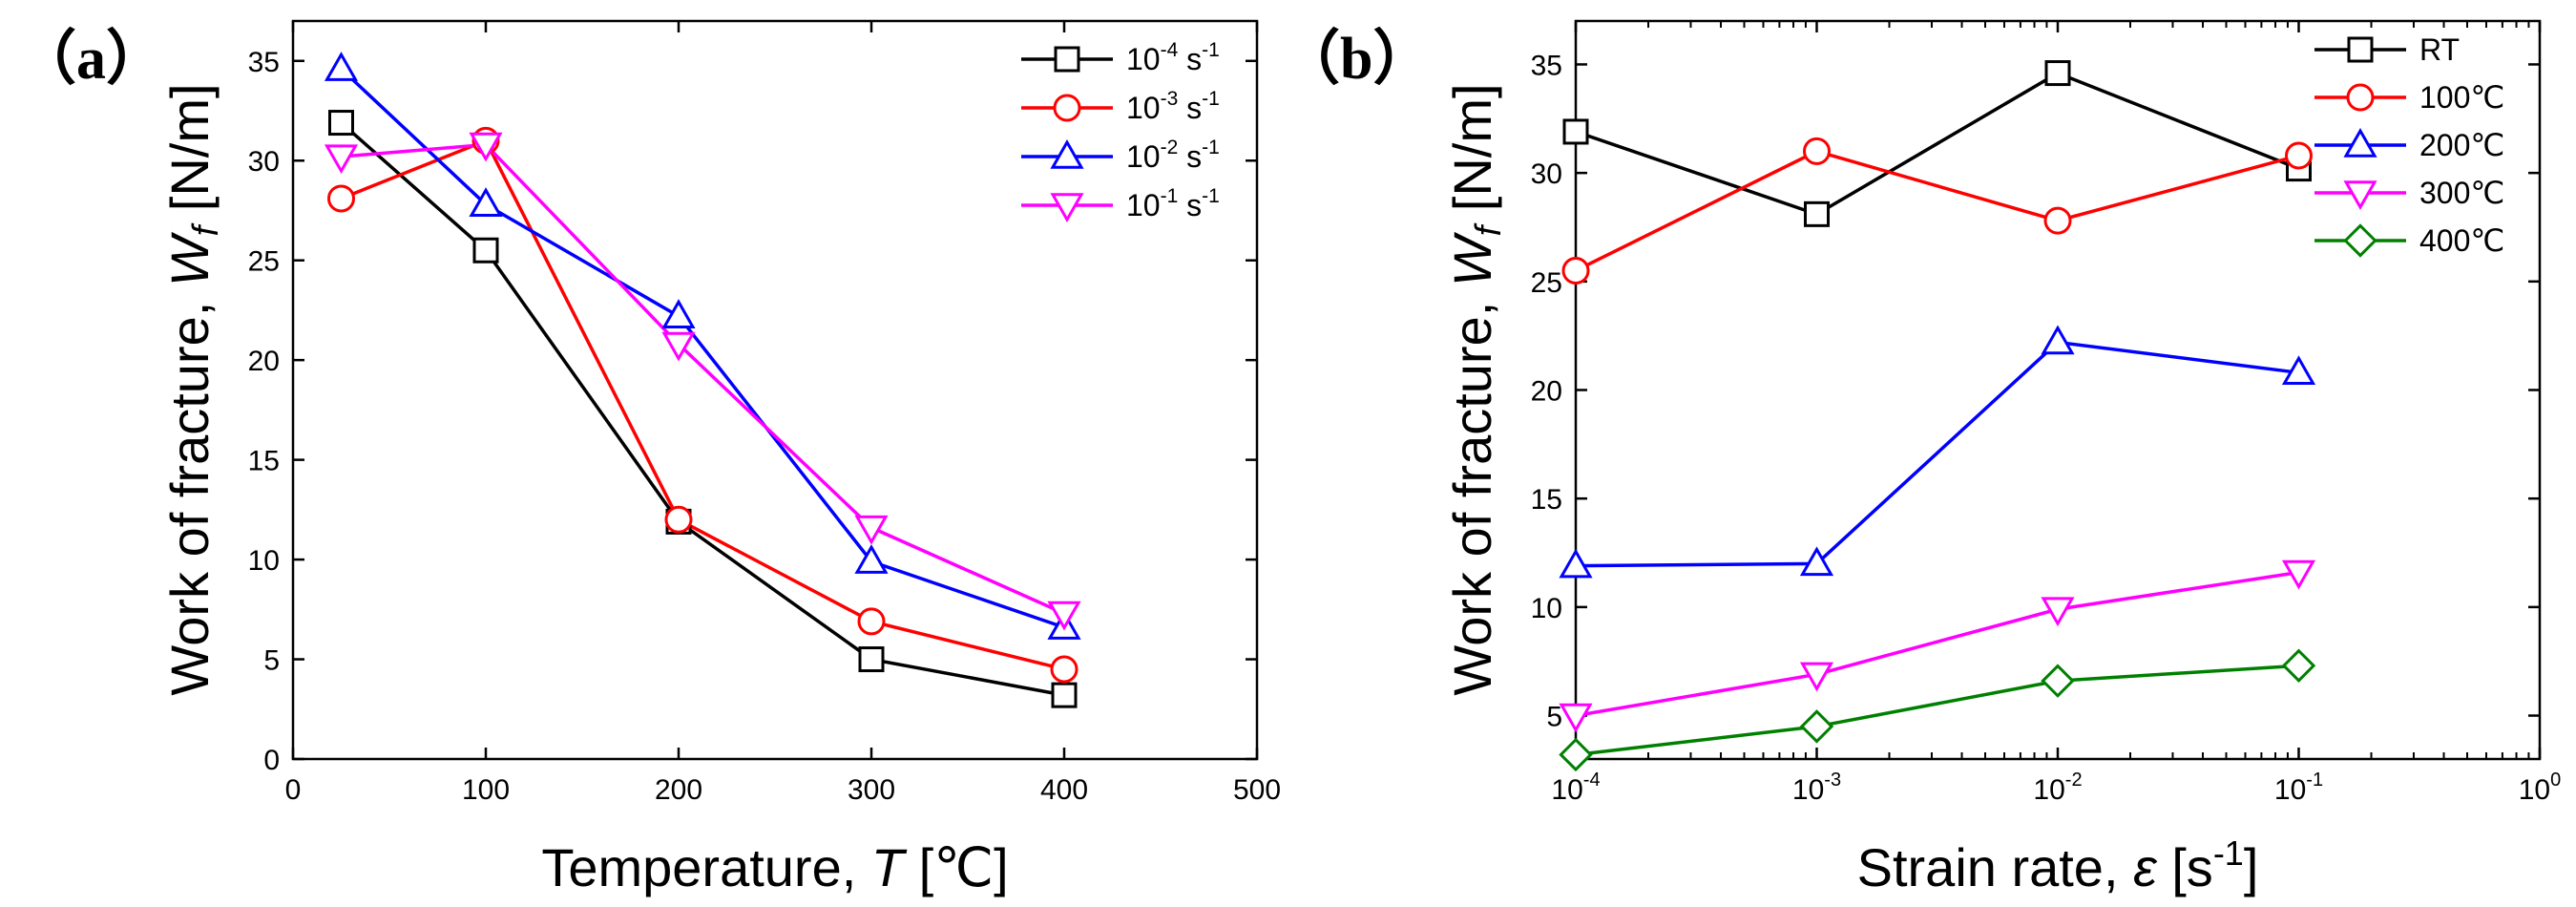  I want to click on panel-b-ylabel: Work of fracture, Wf [N/m], so click(1475, 389).